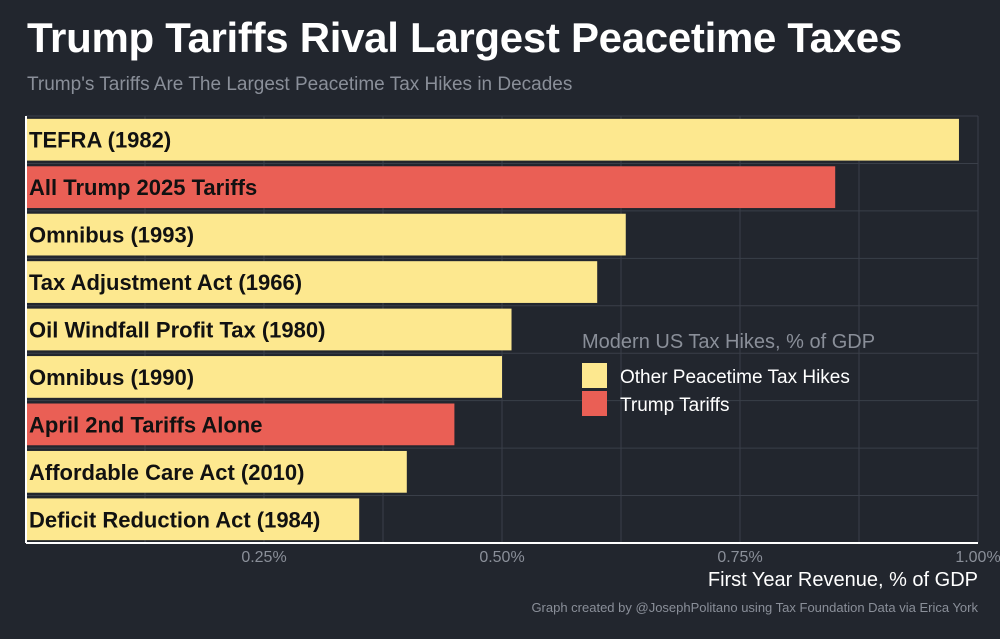 The height and width of the screenshot is (639, 1000). I want to click on bar-label: Oil Windfall Profit Tax (1980), so click(177, 330).